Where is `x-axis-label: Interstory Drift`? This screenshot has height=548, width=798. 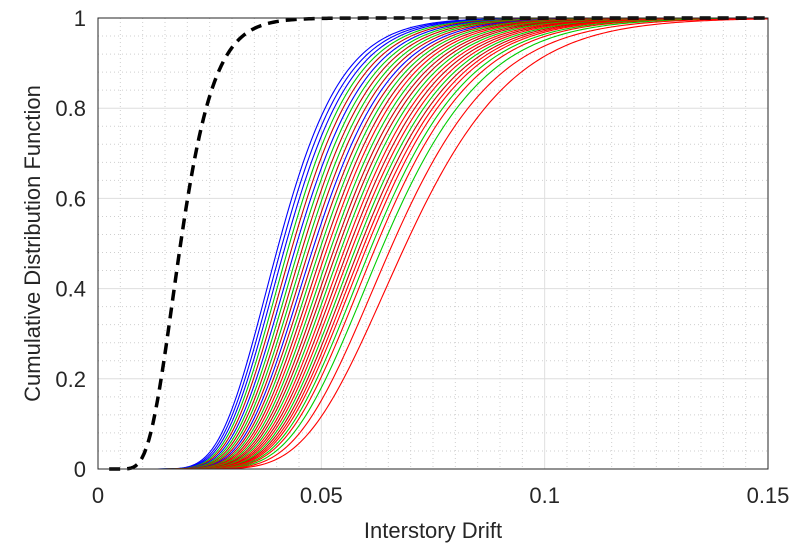
x-axis-label: Interstory Drift is located at coordinates (433, 530).